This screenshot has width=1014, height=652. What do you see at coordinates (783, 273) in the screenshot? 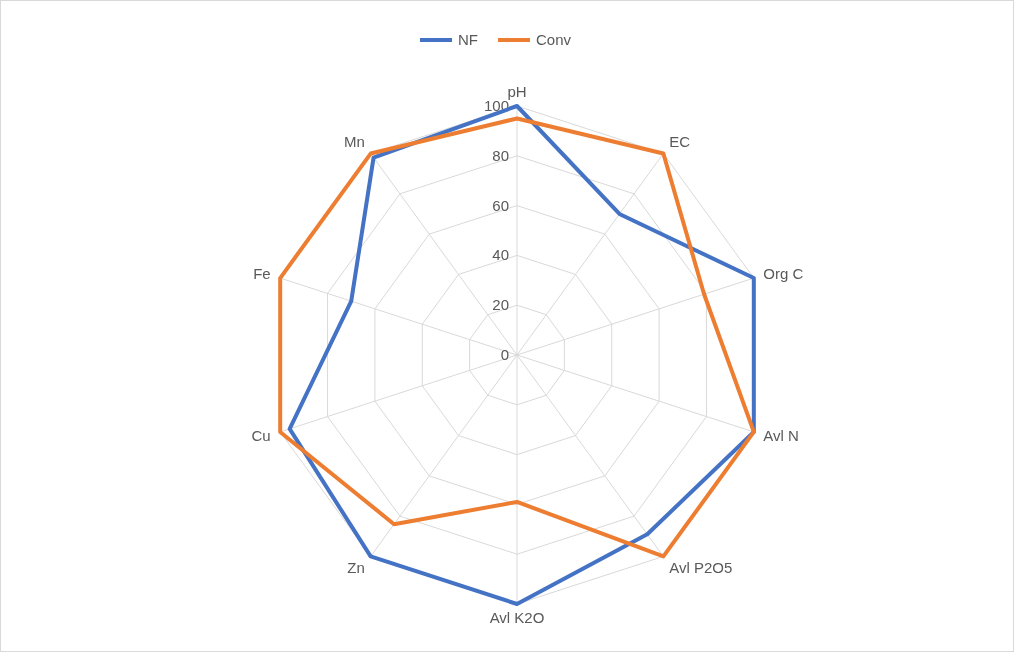
I see `spoke-label: Org C` at bounding box center [783, 273].